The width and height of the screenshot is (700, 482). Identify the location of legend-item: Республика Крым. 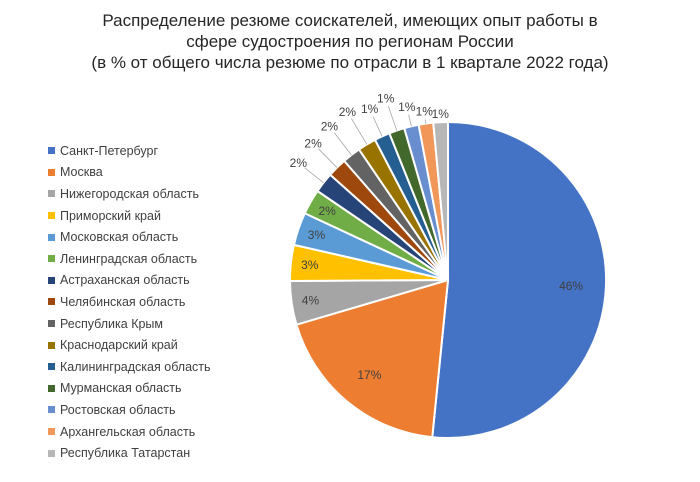
(129, 324).